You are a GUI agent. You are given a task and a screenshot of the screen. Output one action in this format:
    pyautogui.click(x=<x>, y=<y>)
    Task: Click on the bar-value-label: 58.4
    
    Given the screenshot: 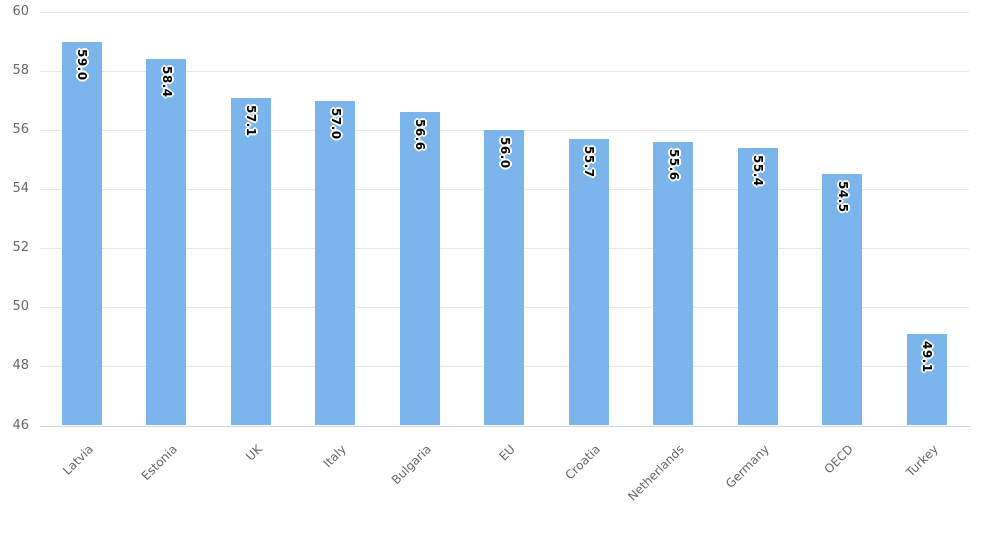 What is the action you would take?
    pyautogui.click(x=166, y=82)
    